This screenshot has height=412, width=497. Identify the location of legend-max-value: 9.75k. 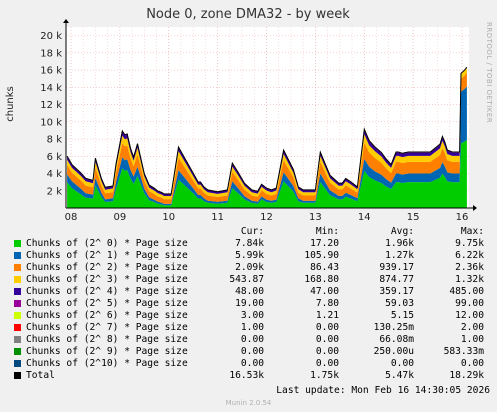
(469, 243).